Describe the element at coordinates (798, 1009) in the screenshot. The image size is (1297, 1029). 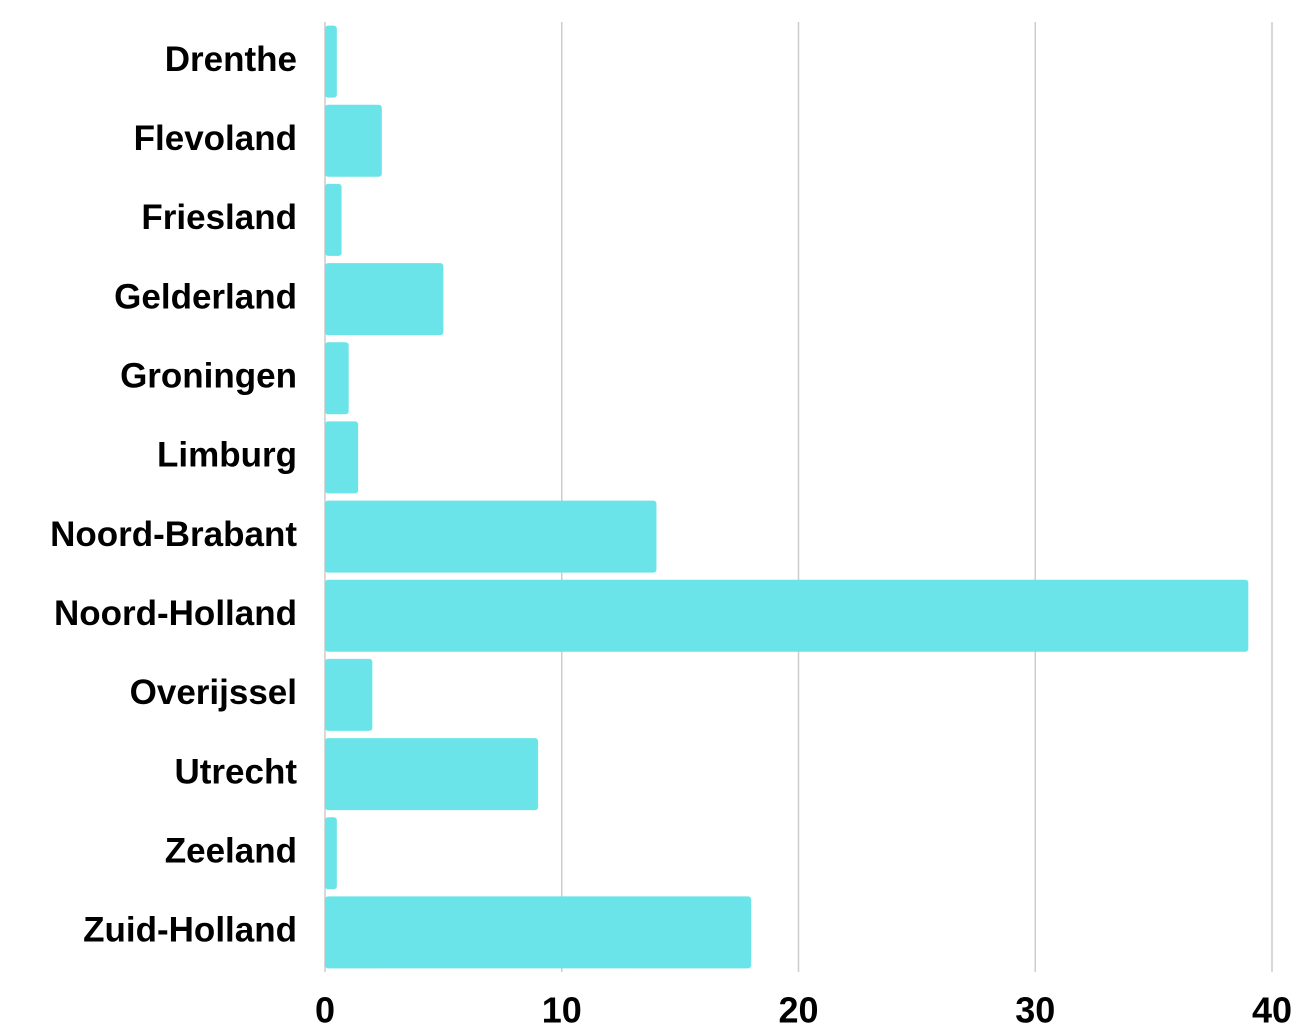
I see `x-tick-label: 20` at that location.